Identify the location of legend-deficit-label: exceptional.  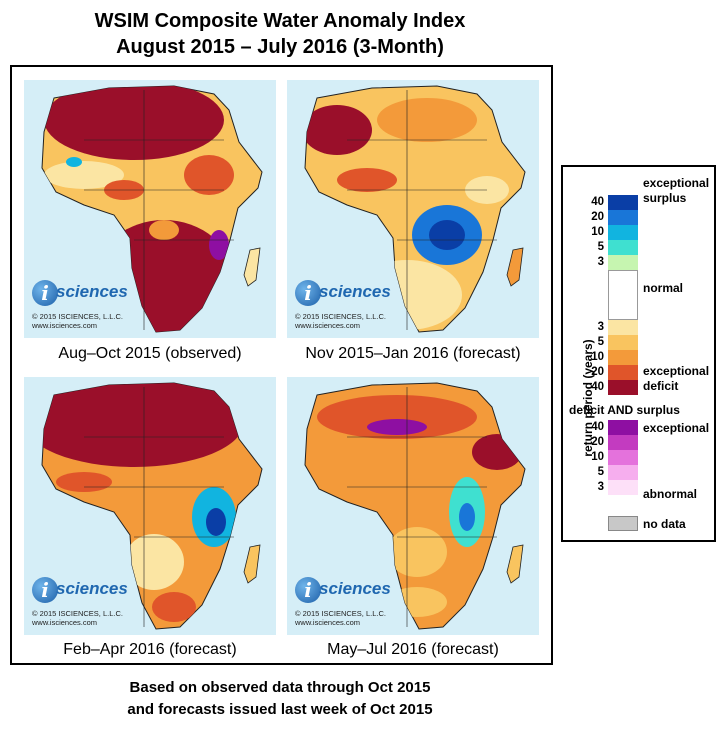
(676, 371).